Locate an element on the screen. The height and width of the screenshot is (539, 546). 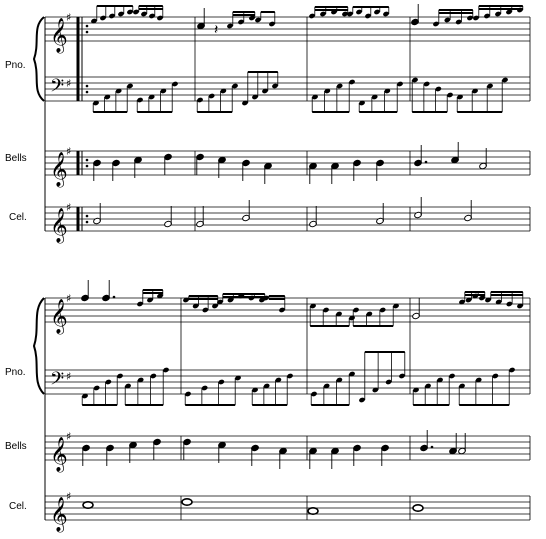
piano-label-system2: Pno. is located at coordinates (15, 372).